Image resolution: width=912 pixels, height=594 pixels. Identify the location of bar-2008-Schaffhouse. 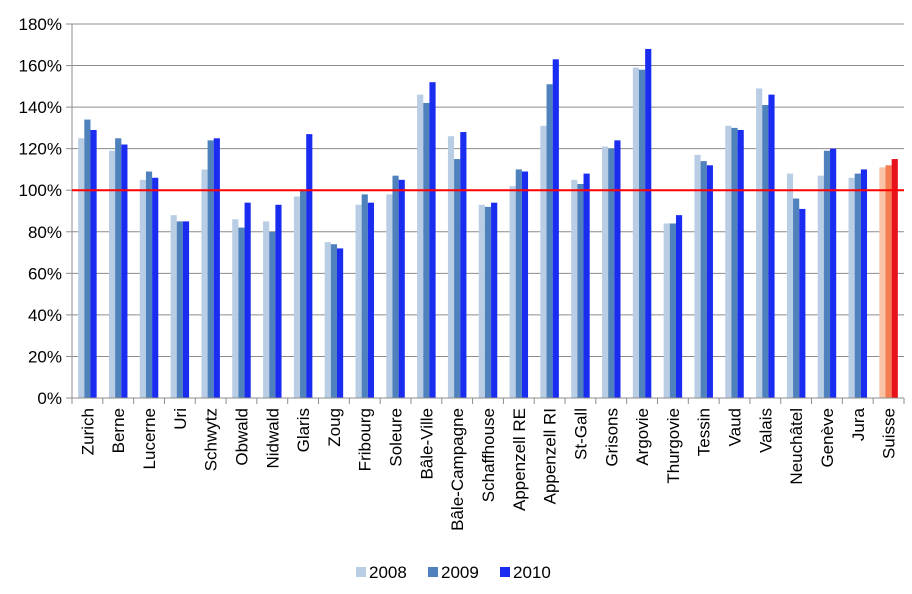
(481, 301).